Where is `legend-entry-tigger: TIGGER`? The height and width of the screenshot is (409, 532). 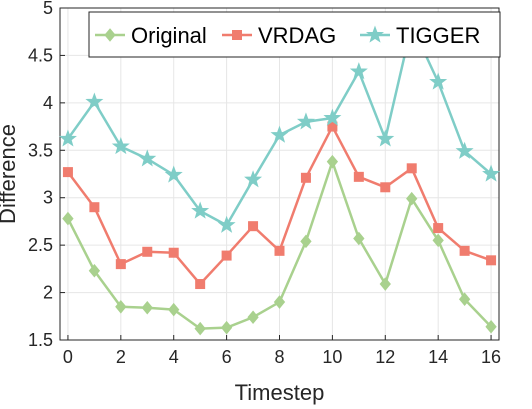 legend-entry-tigger: TIGGER is located at coordinates (420, 35).